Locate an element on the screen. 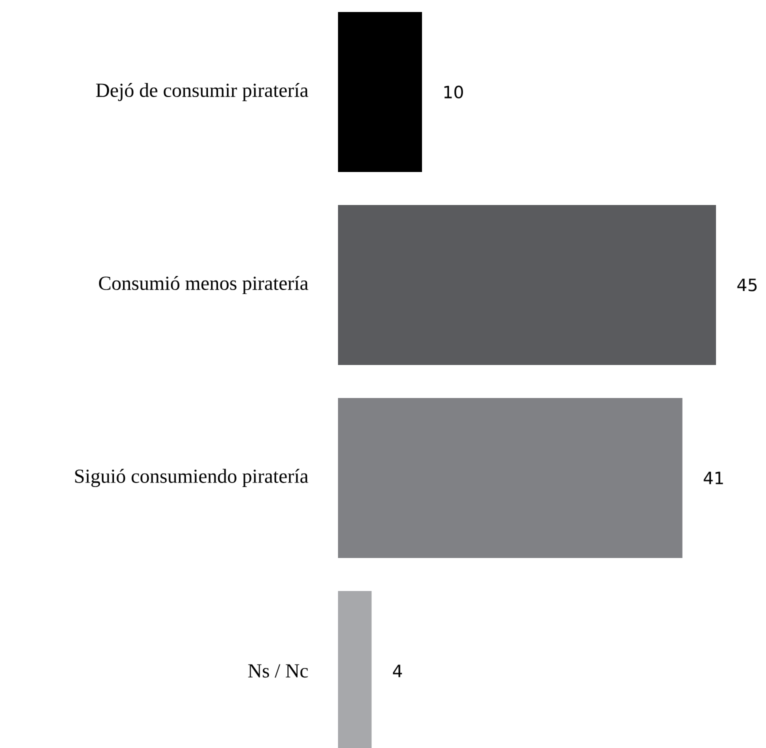  y-tick-label: Siguió consumiendo piratería is located at coordinates (191, 478).